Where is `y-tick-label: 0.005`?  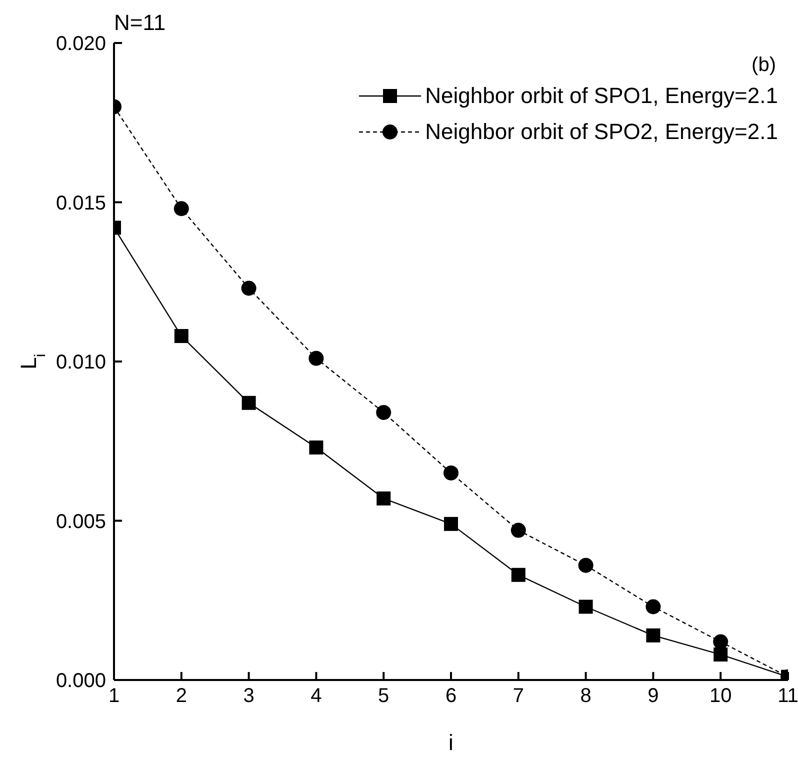 y-tick-label: 0.005 is located at coordinates (81, 521).